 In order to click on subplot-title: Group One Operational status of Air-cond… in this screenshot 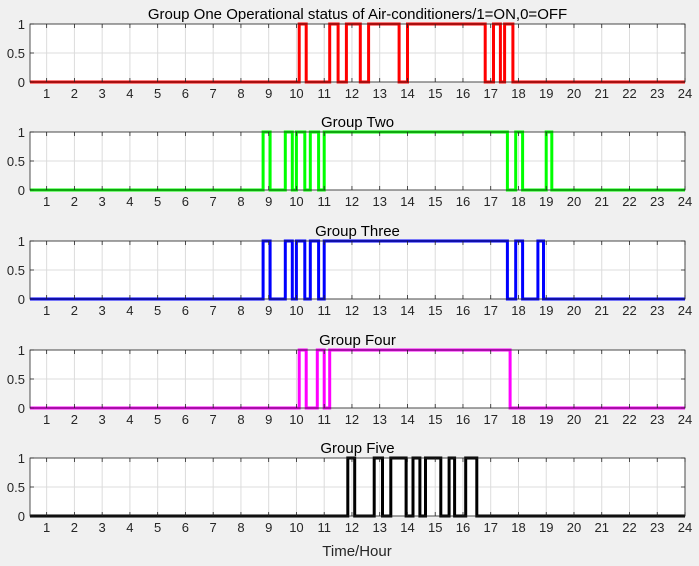, I will do `click(357, 14)`.